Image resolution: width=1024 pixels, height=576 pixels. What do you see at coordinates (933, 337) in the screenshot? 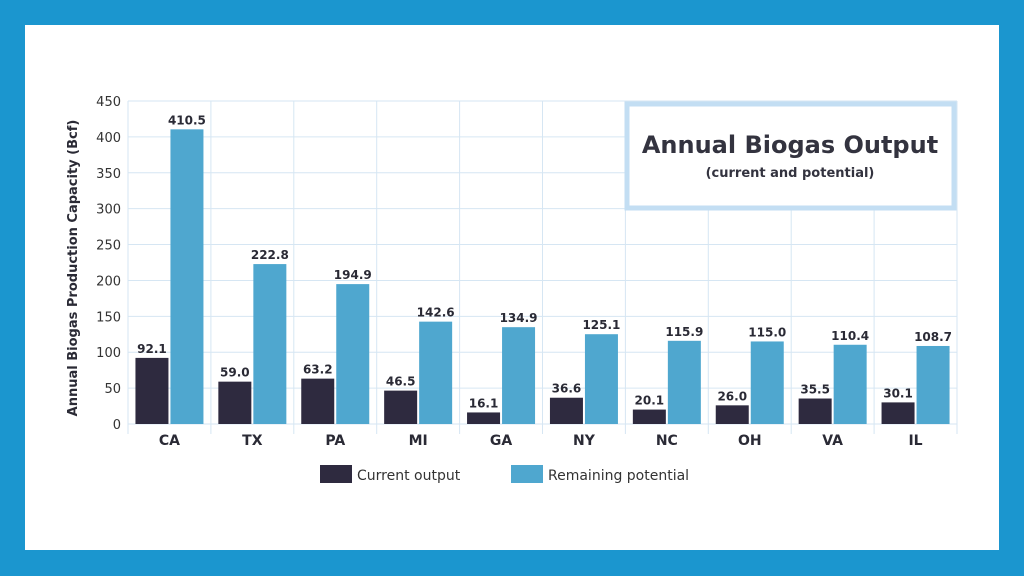
I see `data-label-remaining-potential: 108.7` at bounding box center [933, 337].